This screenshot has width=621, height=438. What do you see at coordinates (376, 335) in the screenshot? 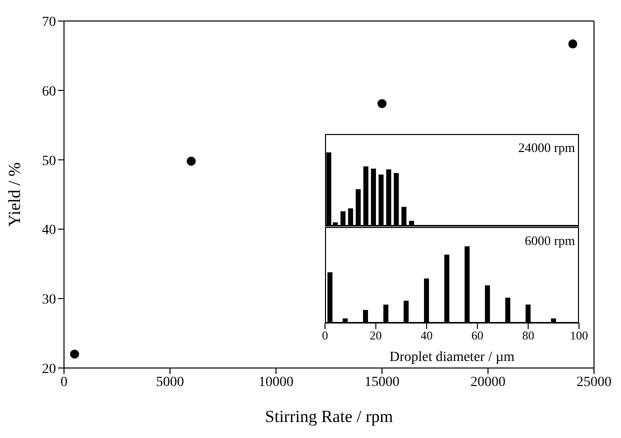
I see `x-tick-label: 20` at bounding box center [376, 335].